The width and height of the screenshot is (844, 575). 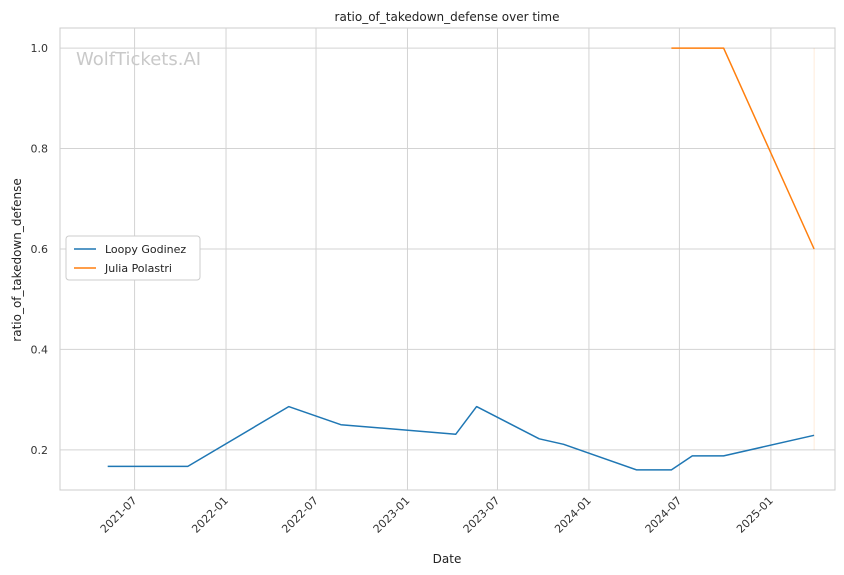 I want to click on legend-label: Julia Polastri, so click(x=138, y=268).